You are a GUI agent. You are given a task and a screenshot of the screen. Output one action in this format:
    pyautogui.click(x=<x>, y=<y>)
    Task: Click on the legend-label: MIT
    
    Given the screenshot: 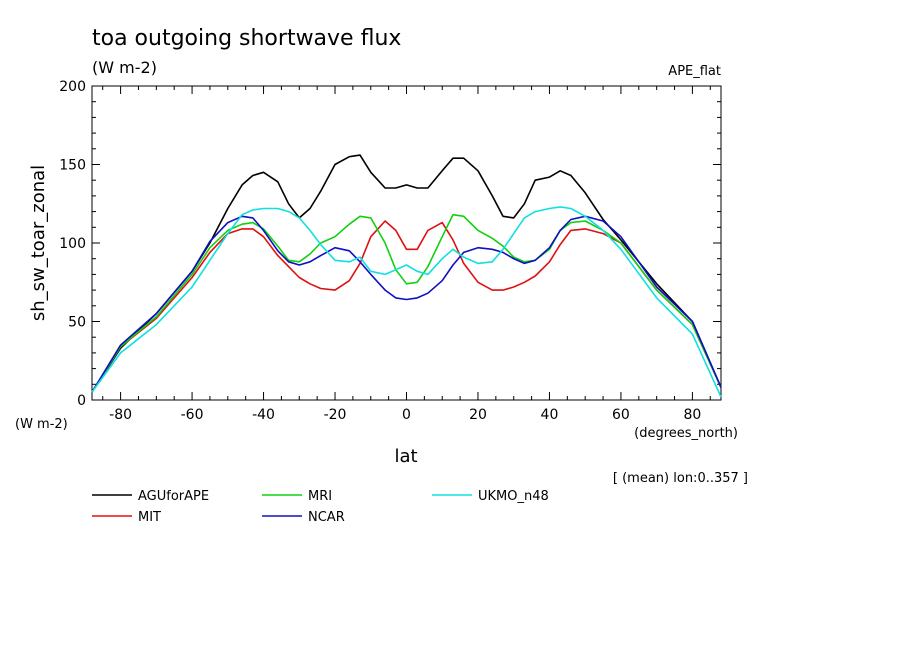 What is the action you would take?
    pyautogui.click(x=149, y=517)
    